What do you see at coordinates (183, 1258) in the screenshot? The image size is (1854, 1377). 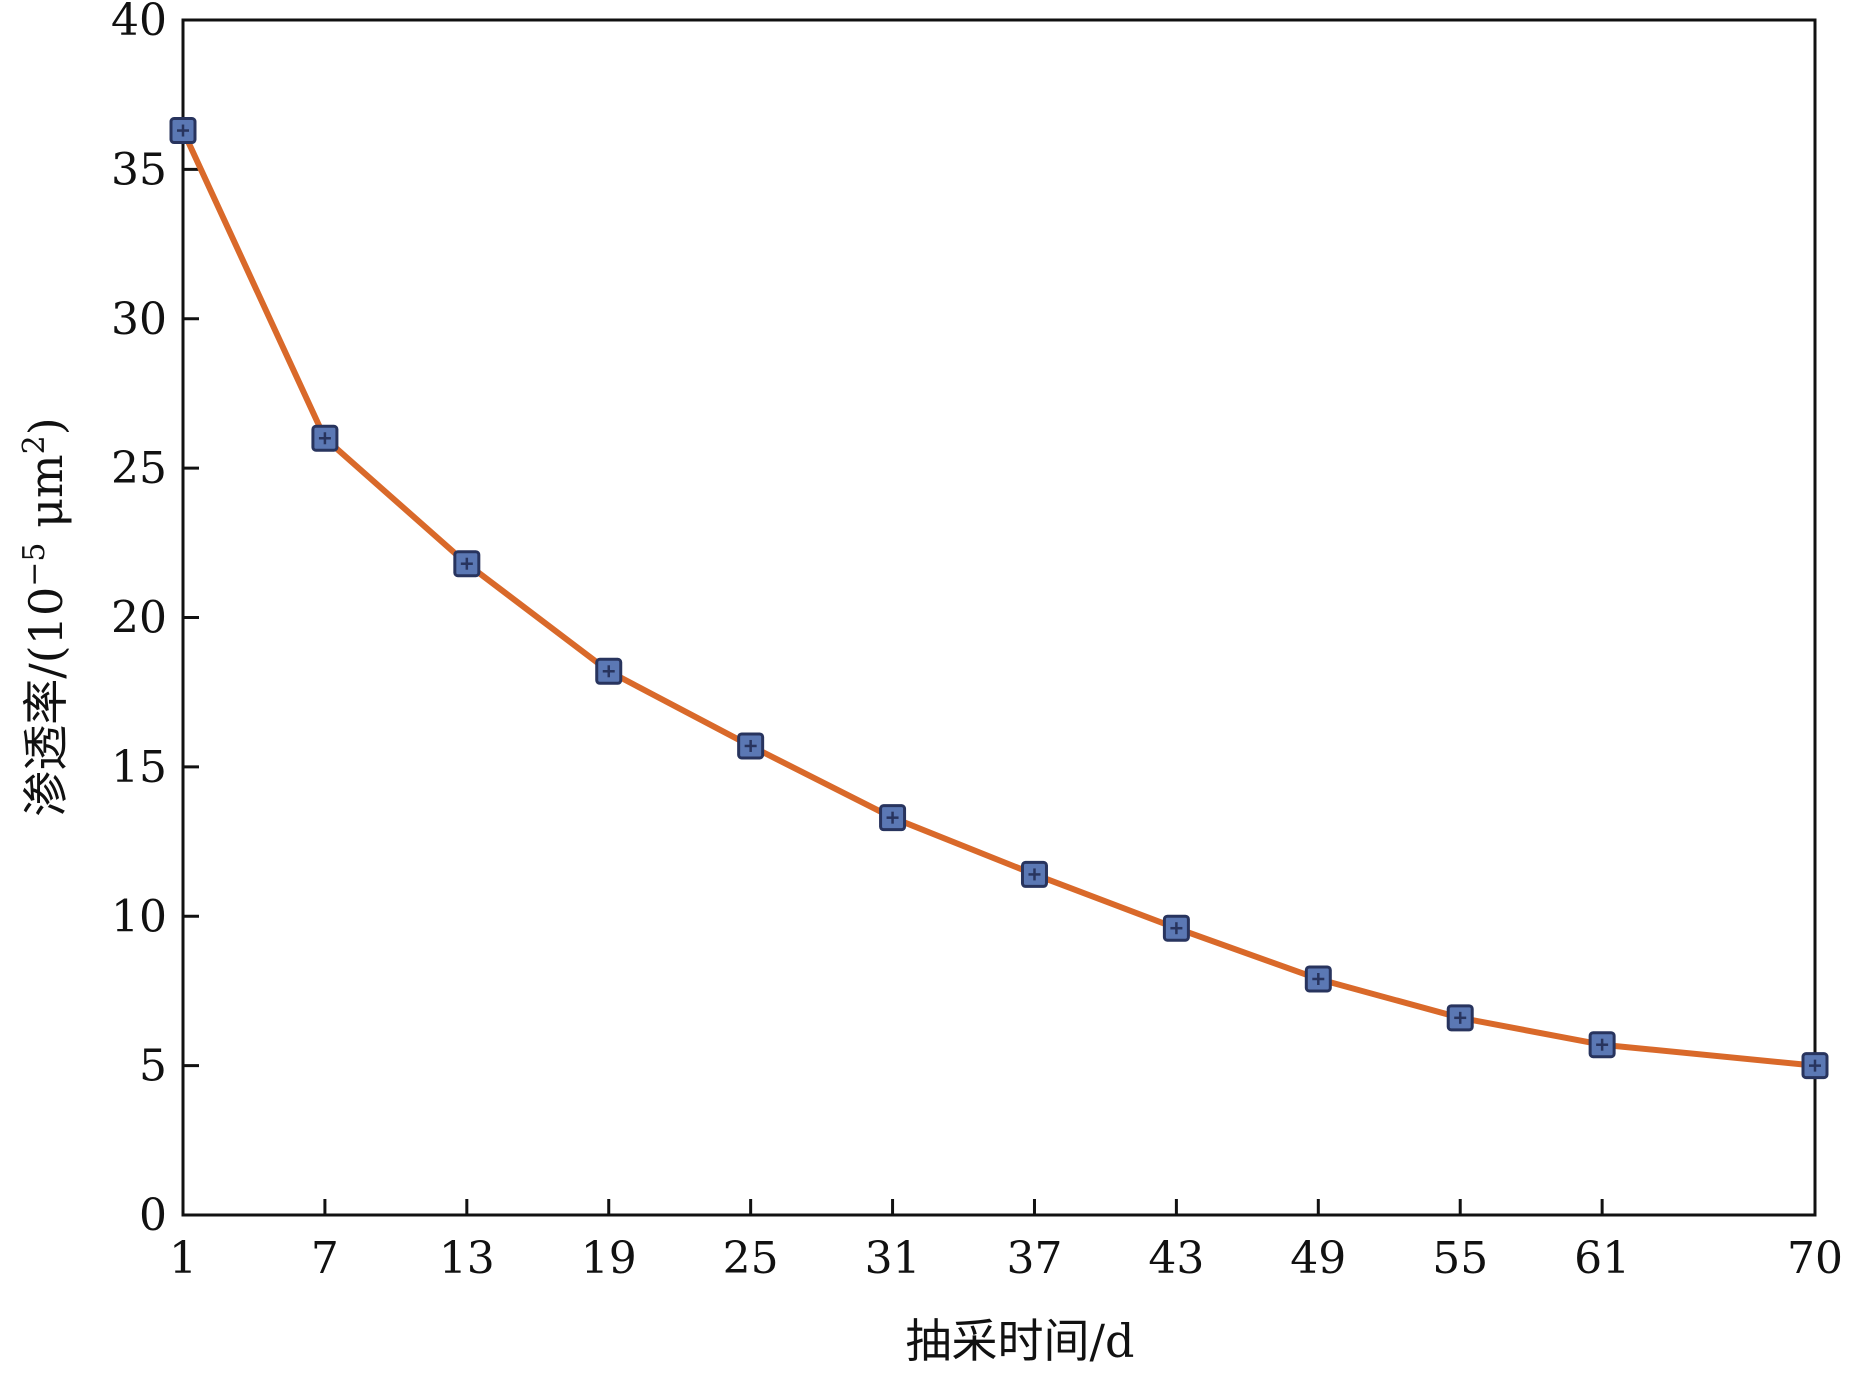 I see `x-tick-label: 1` at bounding box center [183, 1258].